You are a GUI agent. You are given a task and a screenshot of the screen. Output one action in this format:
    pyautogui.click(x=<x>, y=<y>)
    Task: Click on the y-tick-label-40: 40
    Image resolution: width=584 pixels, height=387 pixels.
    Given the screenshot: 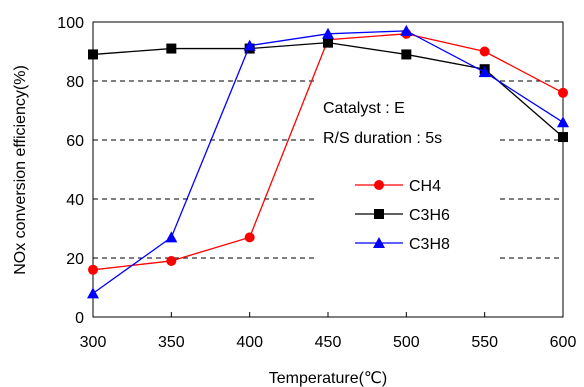 What is the action you would take?
    pyautogui.click(x=75, y=200)
    